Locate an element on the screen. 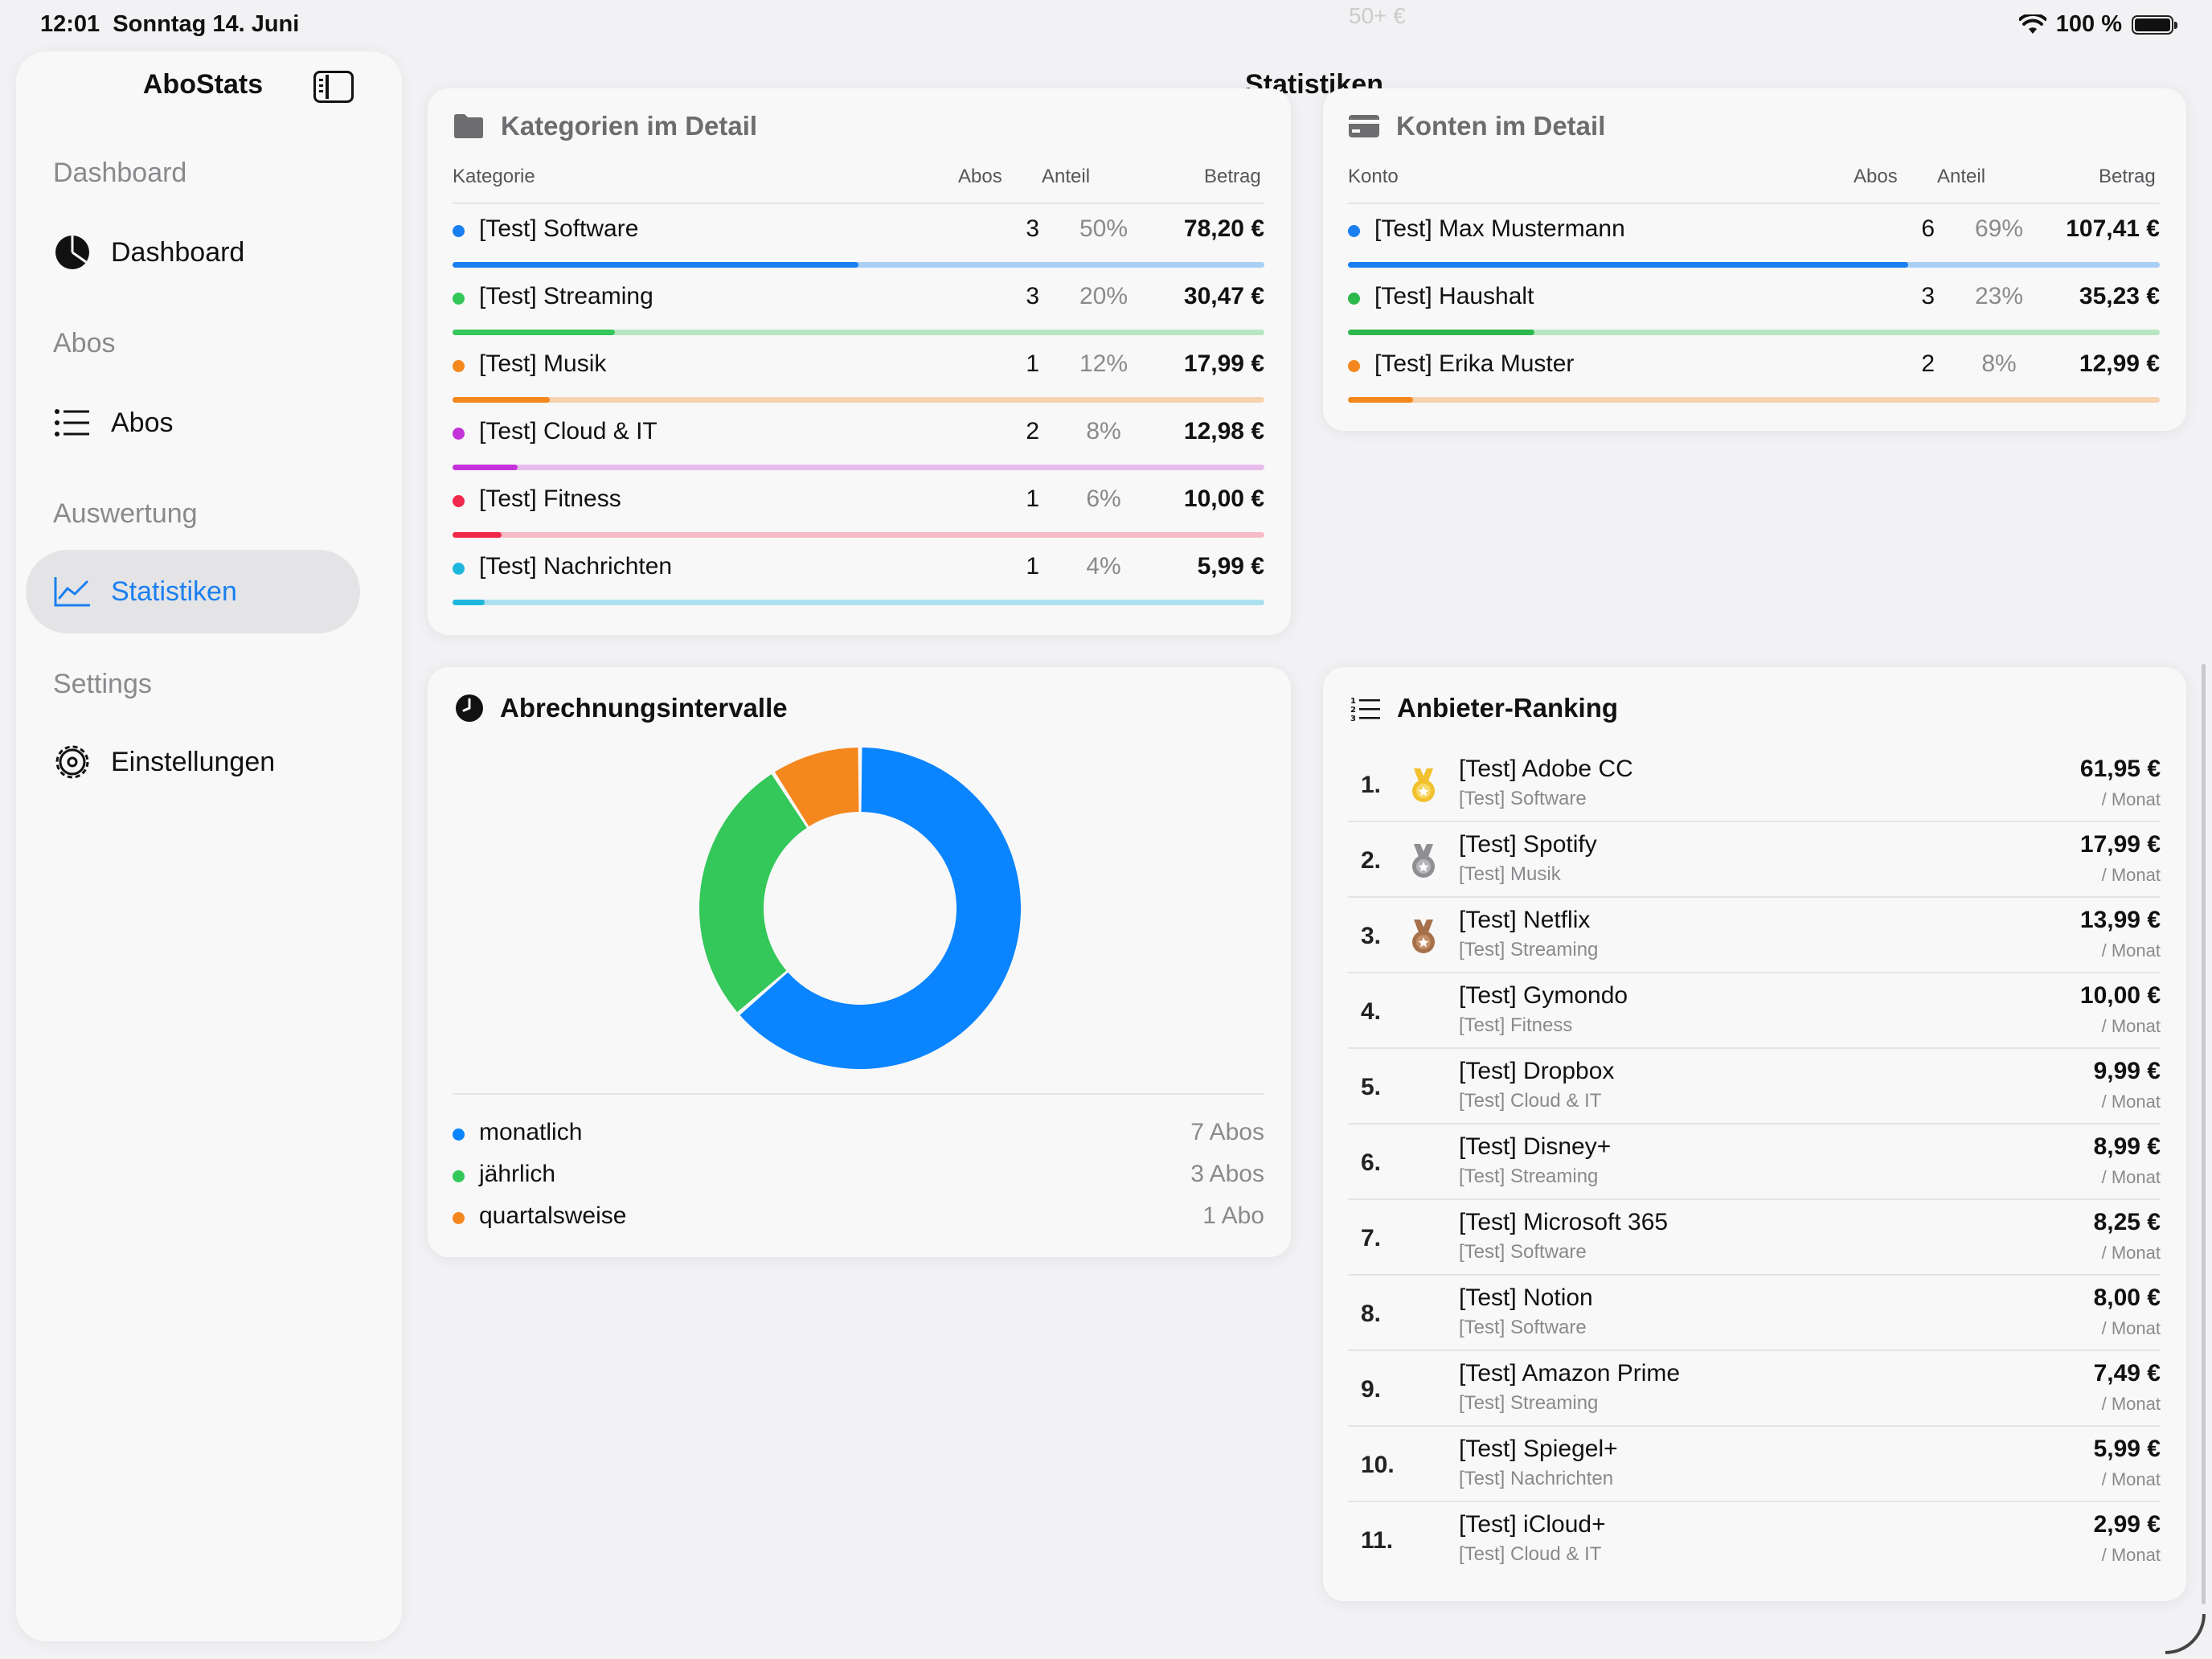  donut-slice-quartalsweise is located at coordinates (816, 787).